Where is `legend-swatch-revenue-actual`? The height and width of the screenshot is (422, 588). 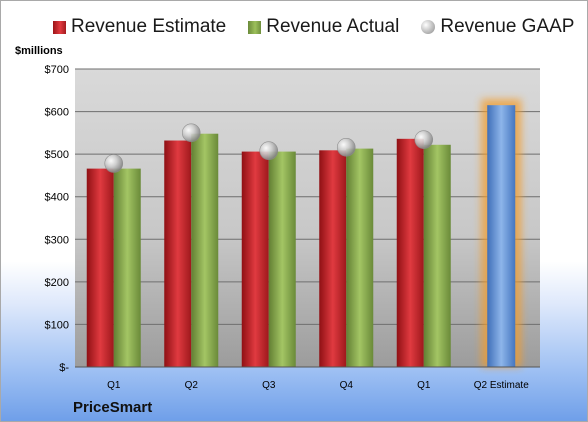 legend-swatch-revenue-actual is located at coordinates (255, 27).